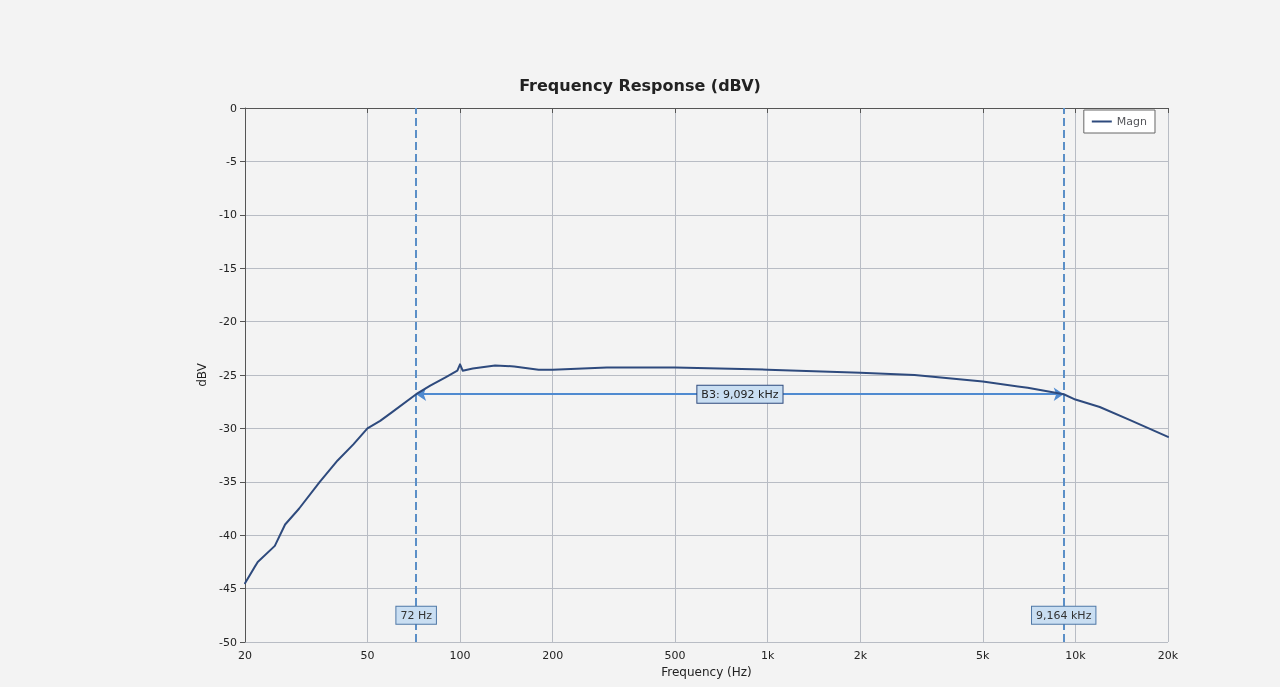 Image resolution: width=1280 pixels, height=687 pixels. Describe the element at coordinates (228, 322) in the screenshot. I see `y-tick-label: -20` at that location.